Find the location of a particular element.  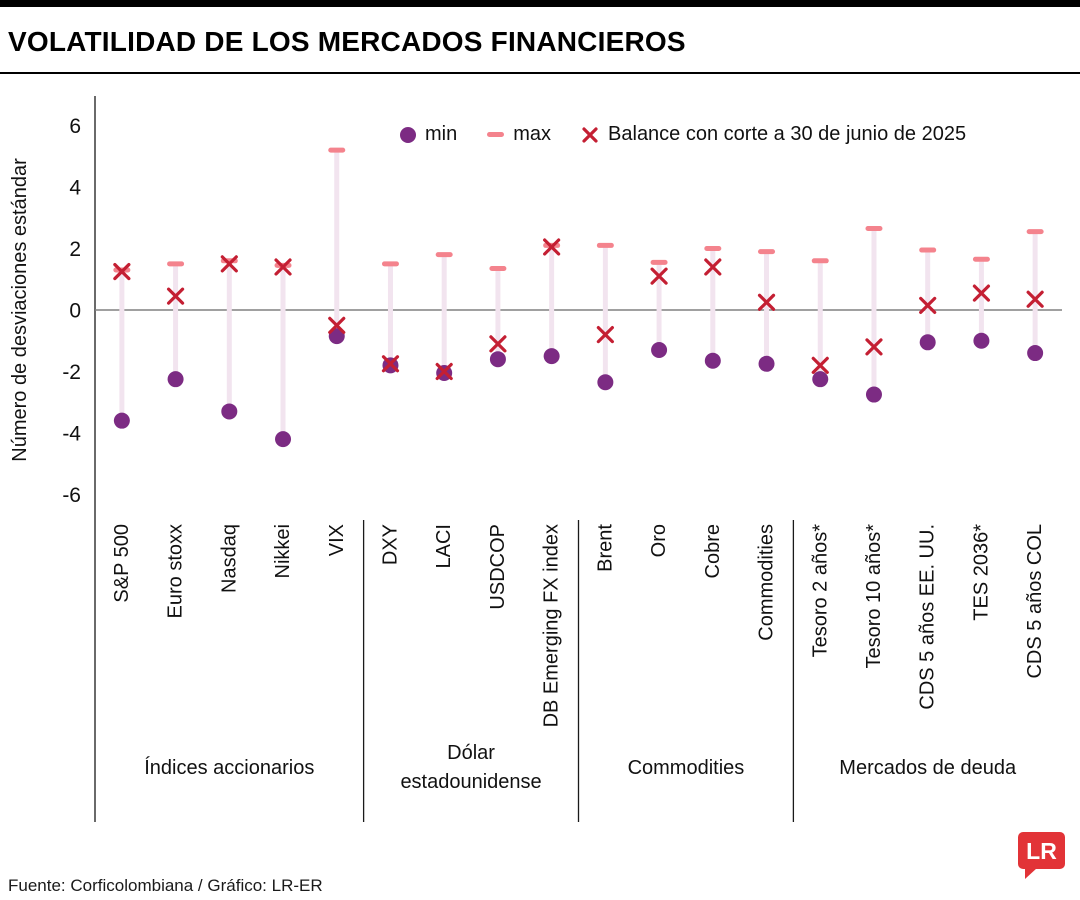

category-label: Commodities is located at coordinates (767, 582).